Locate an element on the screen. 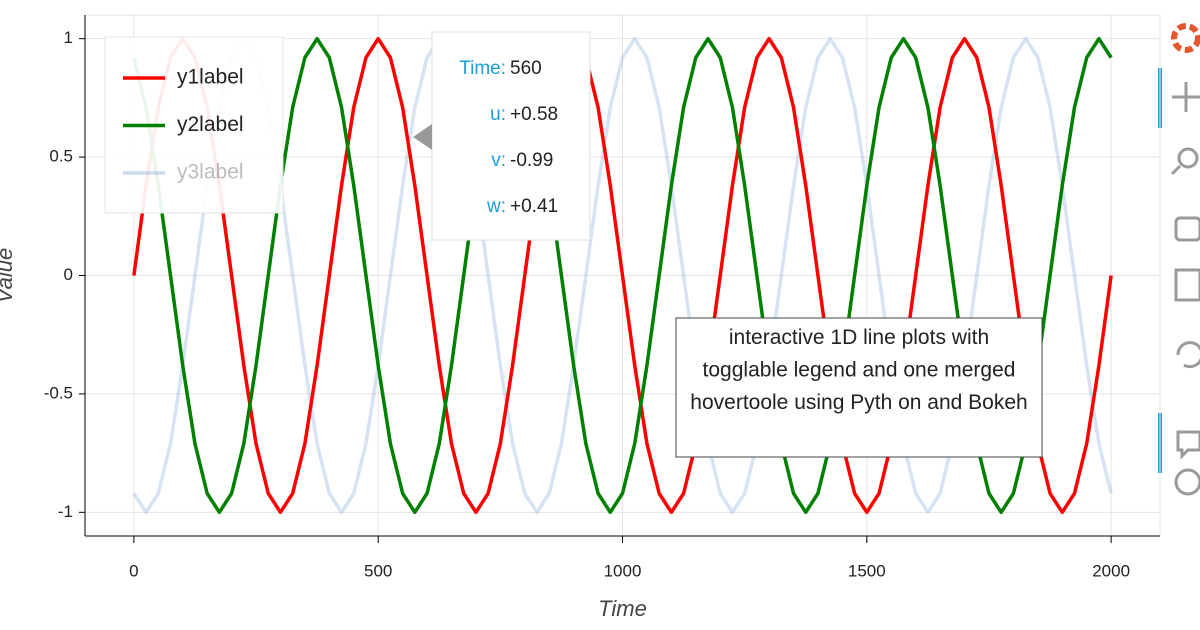  toolbar is located at coordinates (1179, 259).